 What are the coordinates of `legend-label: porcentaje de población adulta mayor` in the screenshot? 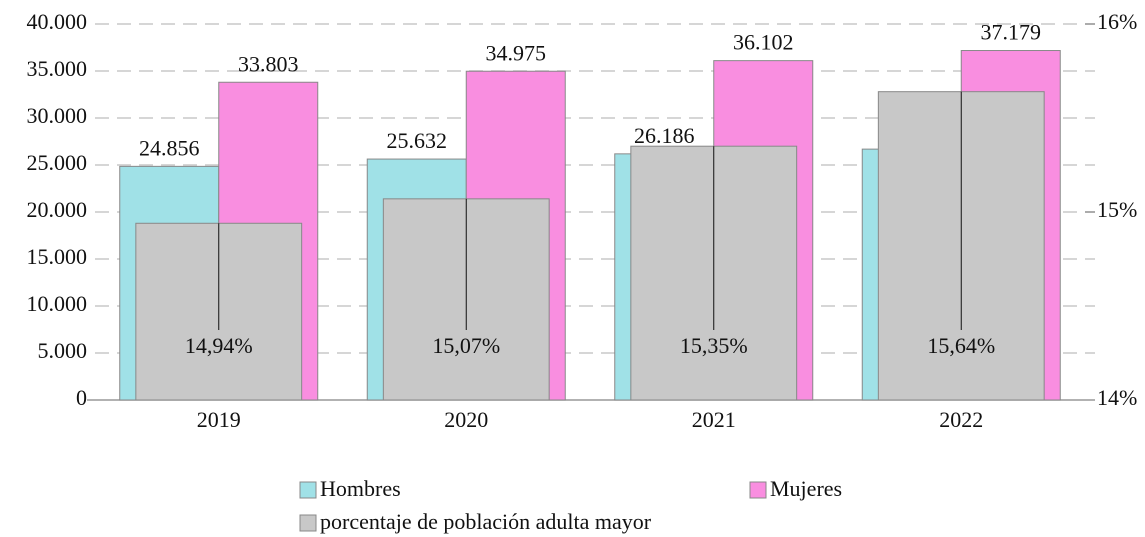 It's located at (486, 521).